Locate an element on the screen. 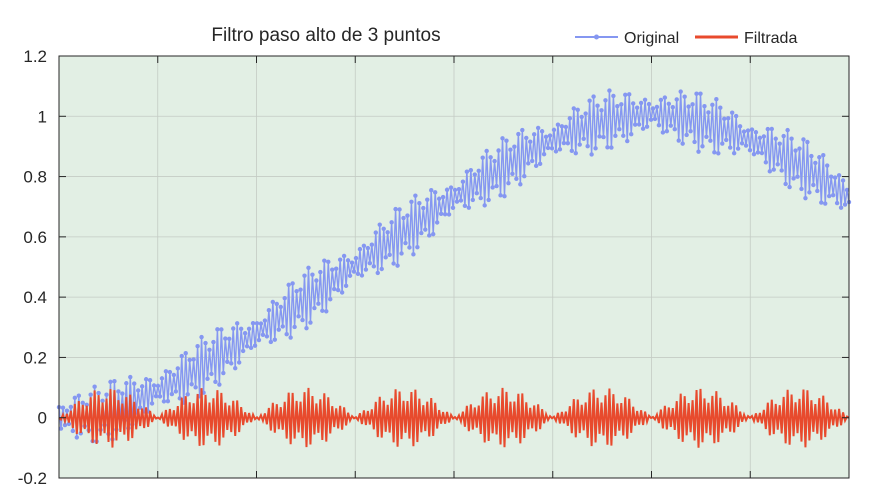 The width and height of the screenshot is (878, 497). y-tick-label: 0.2 is located at coordinates (35, 357).